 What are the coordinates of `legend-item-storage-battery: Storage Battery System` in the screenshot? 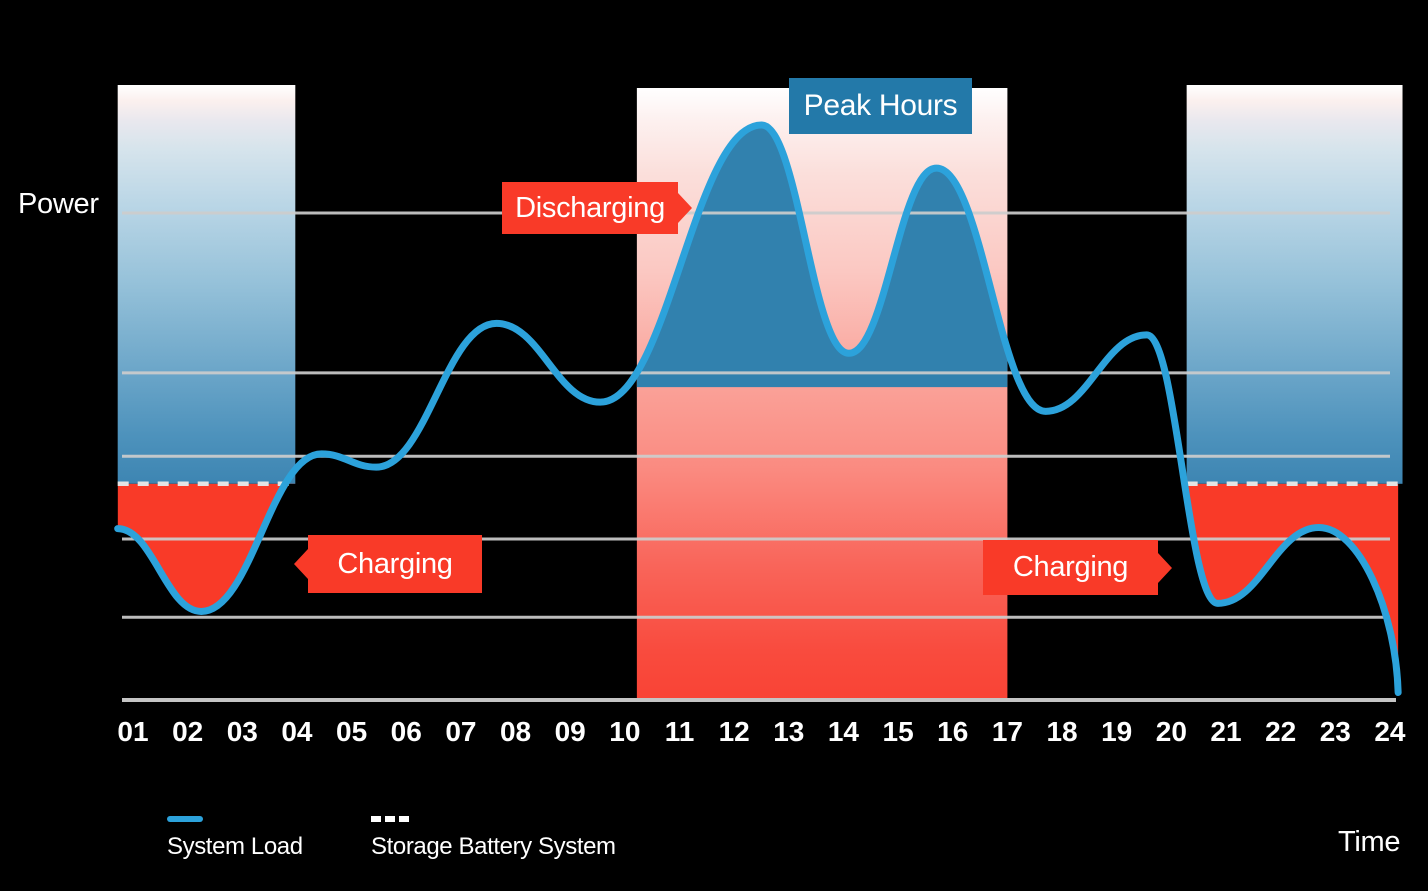 It's located at (493, 838).